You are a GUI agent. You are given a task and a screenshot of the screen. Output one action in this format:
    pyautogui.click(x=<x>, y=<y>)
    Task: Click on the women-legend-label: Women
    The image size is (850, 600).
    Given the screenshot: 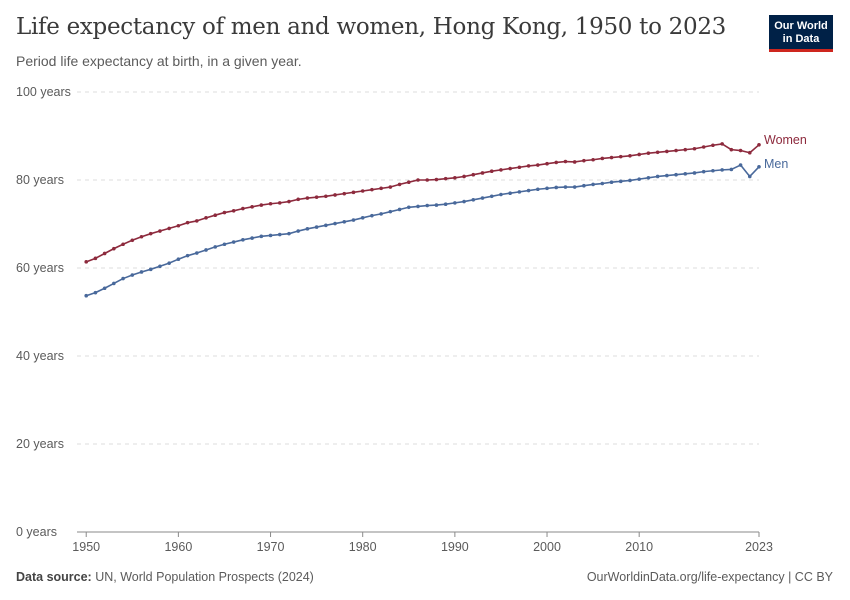 What is the action you would take?
    pyautogui.click(x=785, y=140)
    